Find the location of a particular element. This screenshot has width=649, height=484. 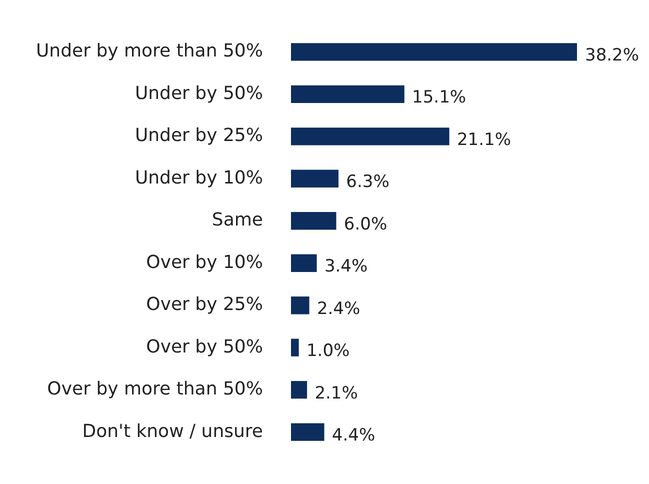

y-tick-label: Same is located at coordinates (237, 220).